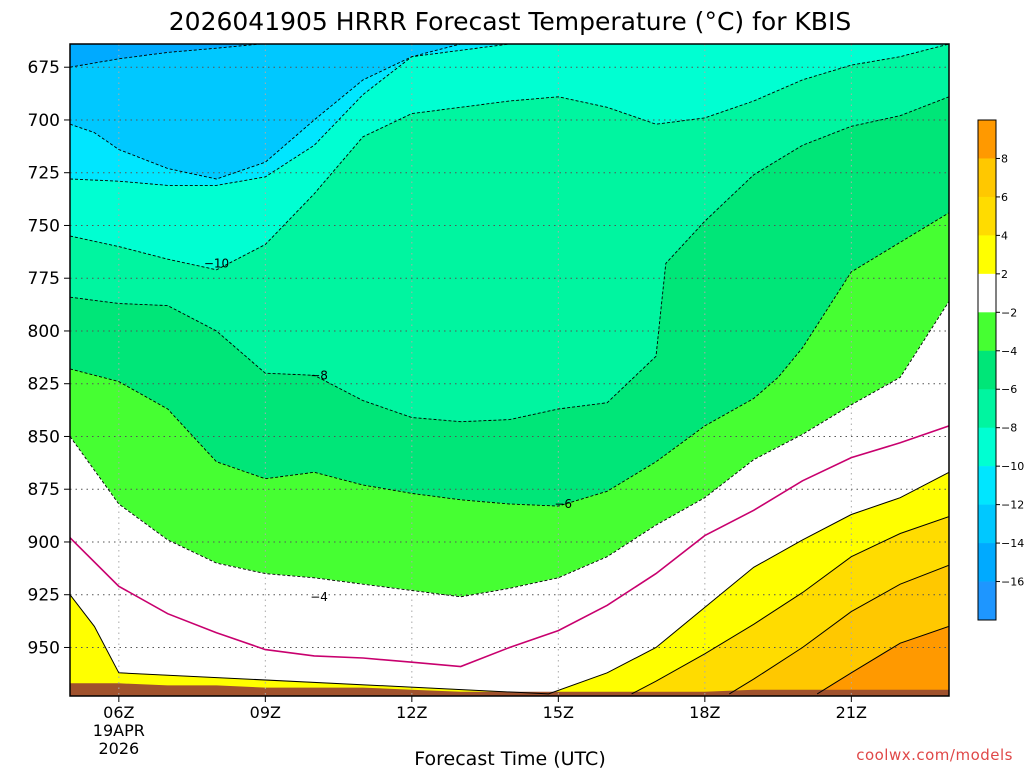  What do you see at coordinates (44, 596) in the screenshot?
I see `y-tick-label: 925` at bounding box center [44, 596].